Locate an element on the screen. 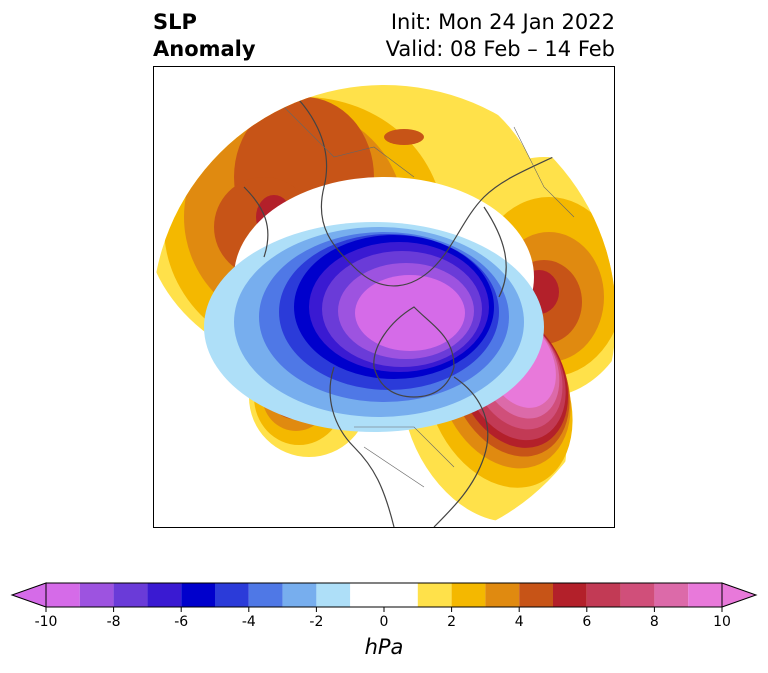  colorbar-tick-label: 2 is located at coordinates (452, 622).